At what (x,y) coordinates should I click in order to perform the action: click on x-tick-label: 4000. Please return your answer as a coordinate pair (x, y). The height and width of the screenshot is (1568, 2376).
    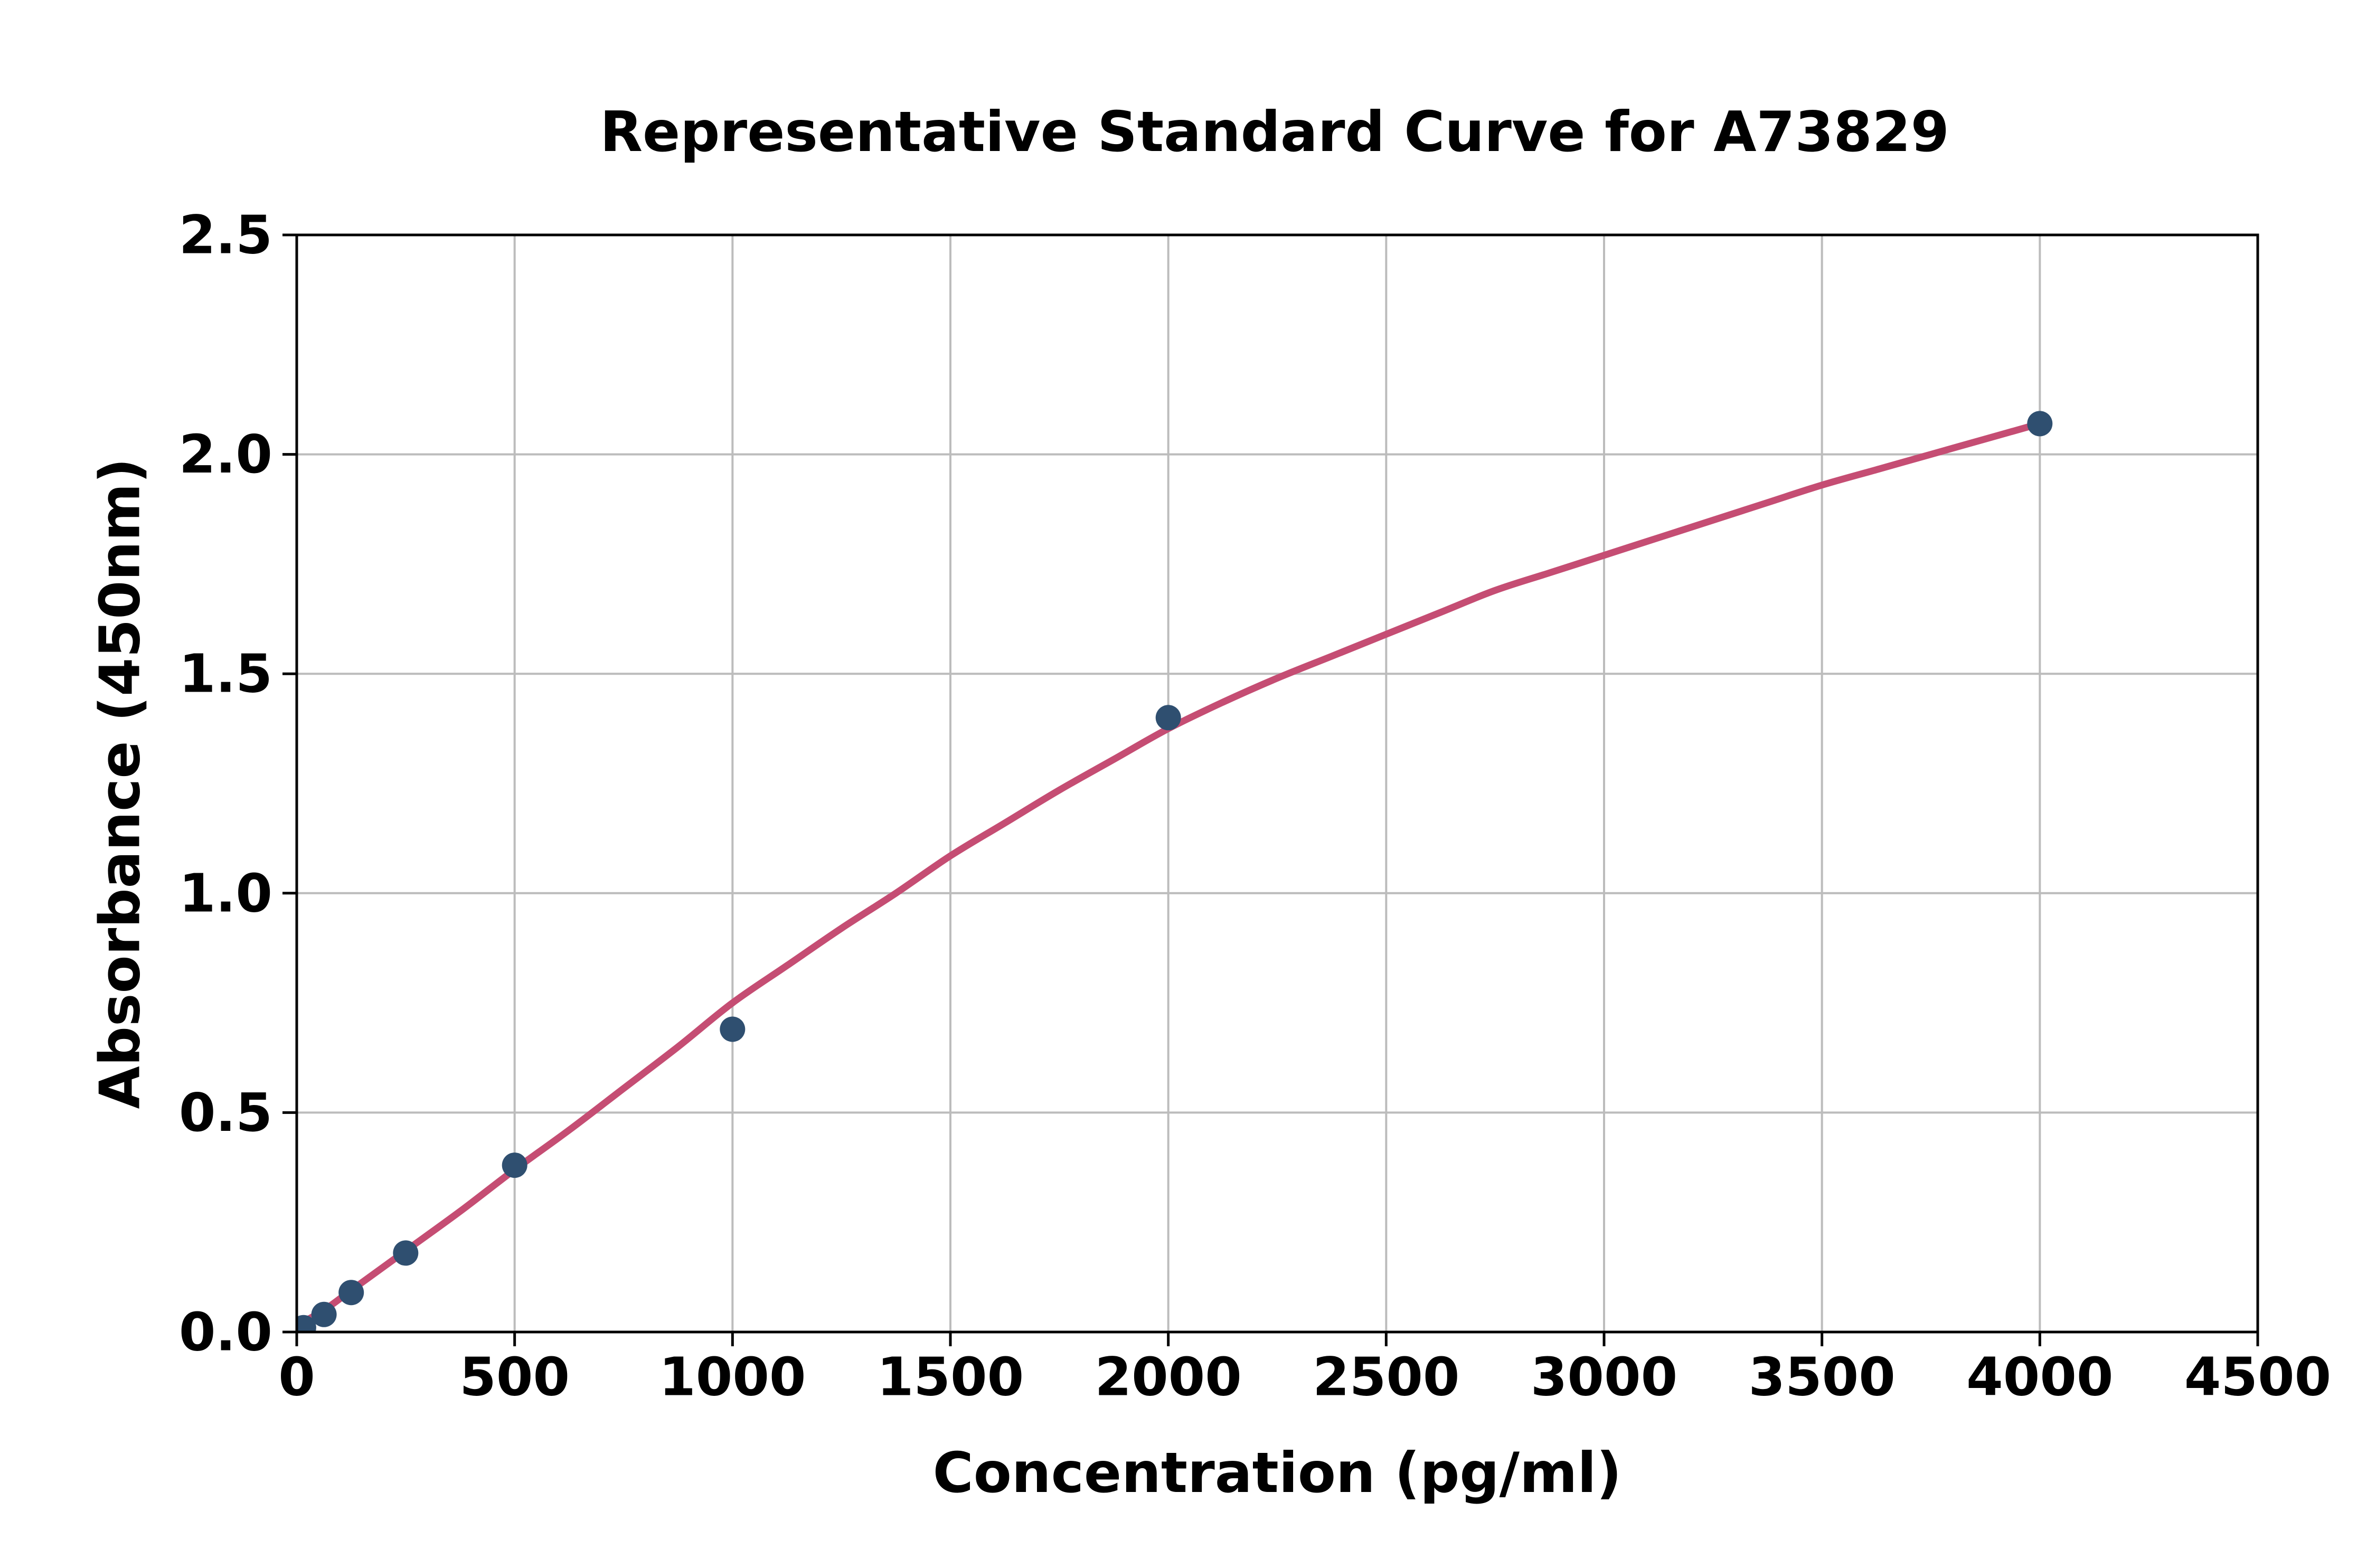
    Looking at the image, I should click on (2040, 1377).